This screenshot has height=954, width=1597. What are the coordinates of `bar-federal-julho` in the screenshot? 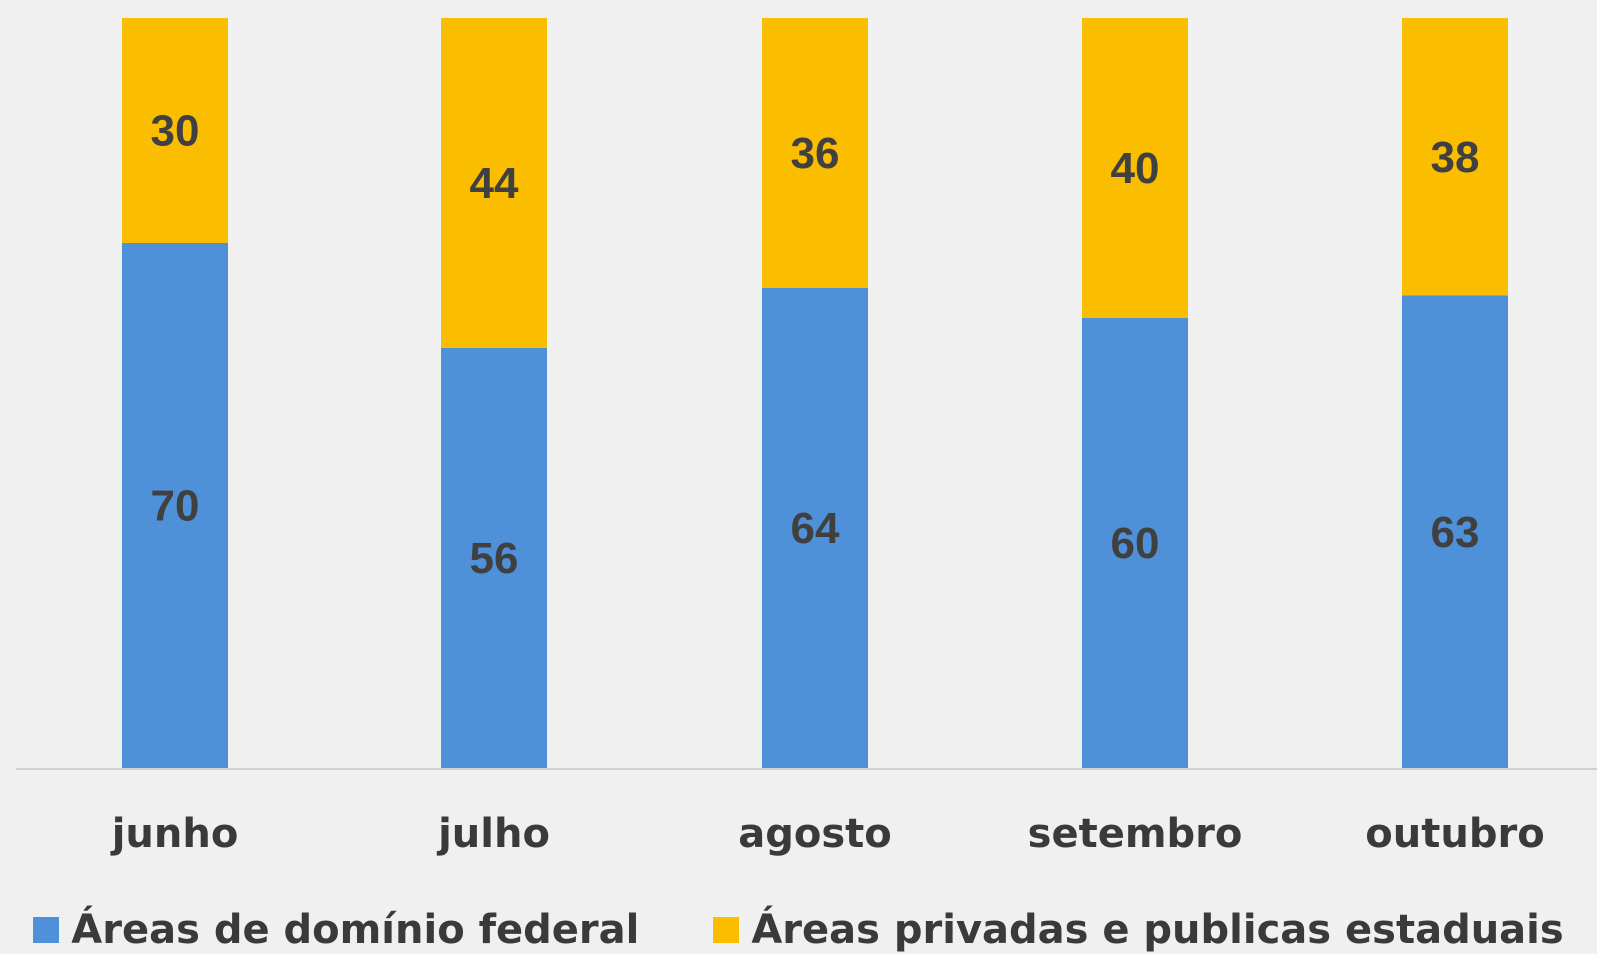 It's located at (494, 558).